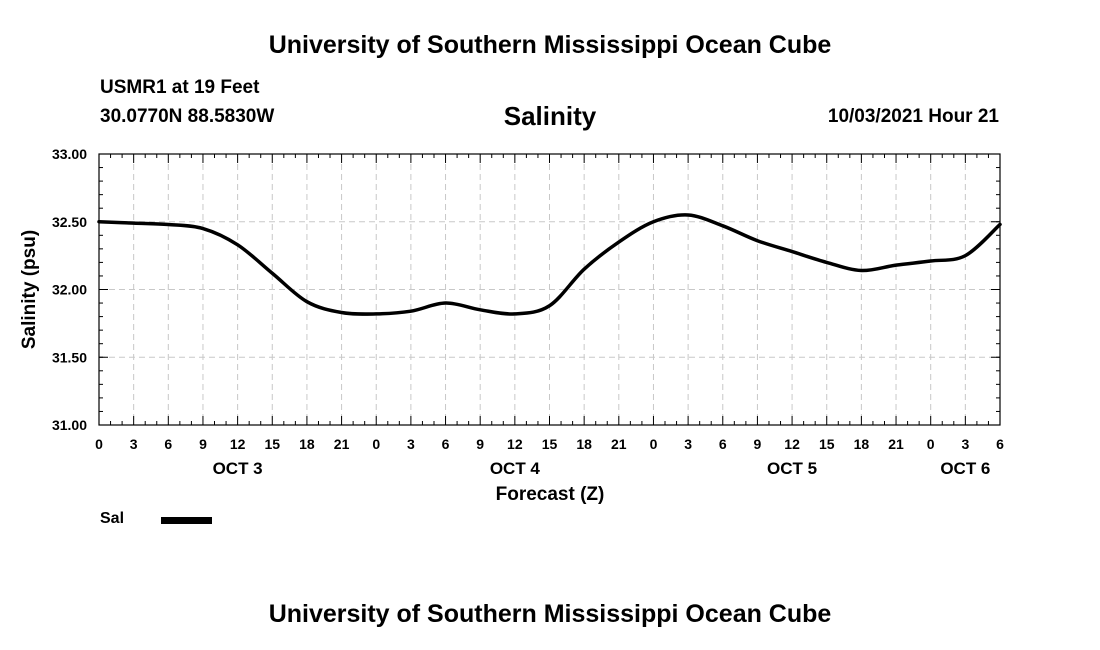 The image size is (1100, 650). What do you see at coordinates (69, 222) in the screenshot?
I see `y-tick-label: 32.50` at bounding box center [69, 222].